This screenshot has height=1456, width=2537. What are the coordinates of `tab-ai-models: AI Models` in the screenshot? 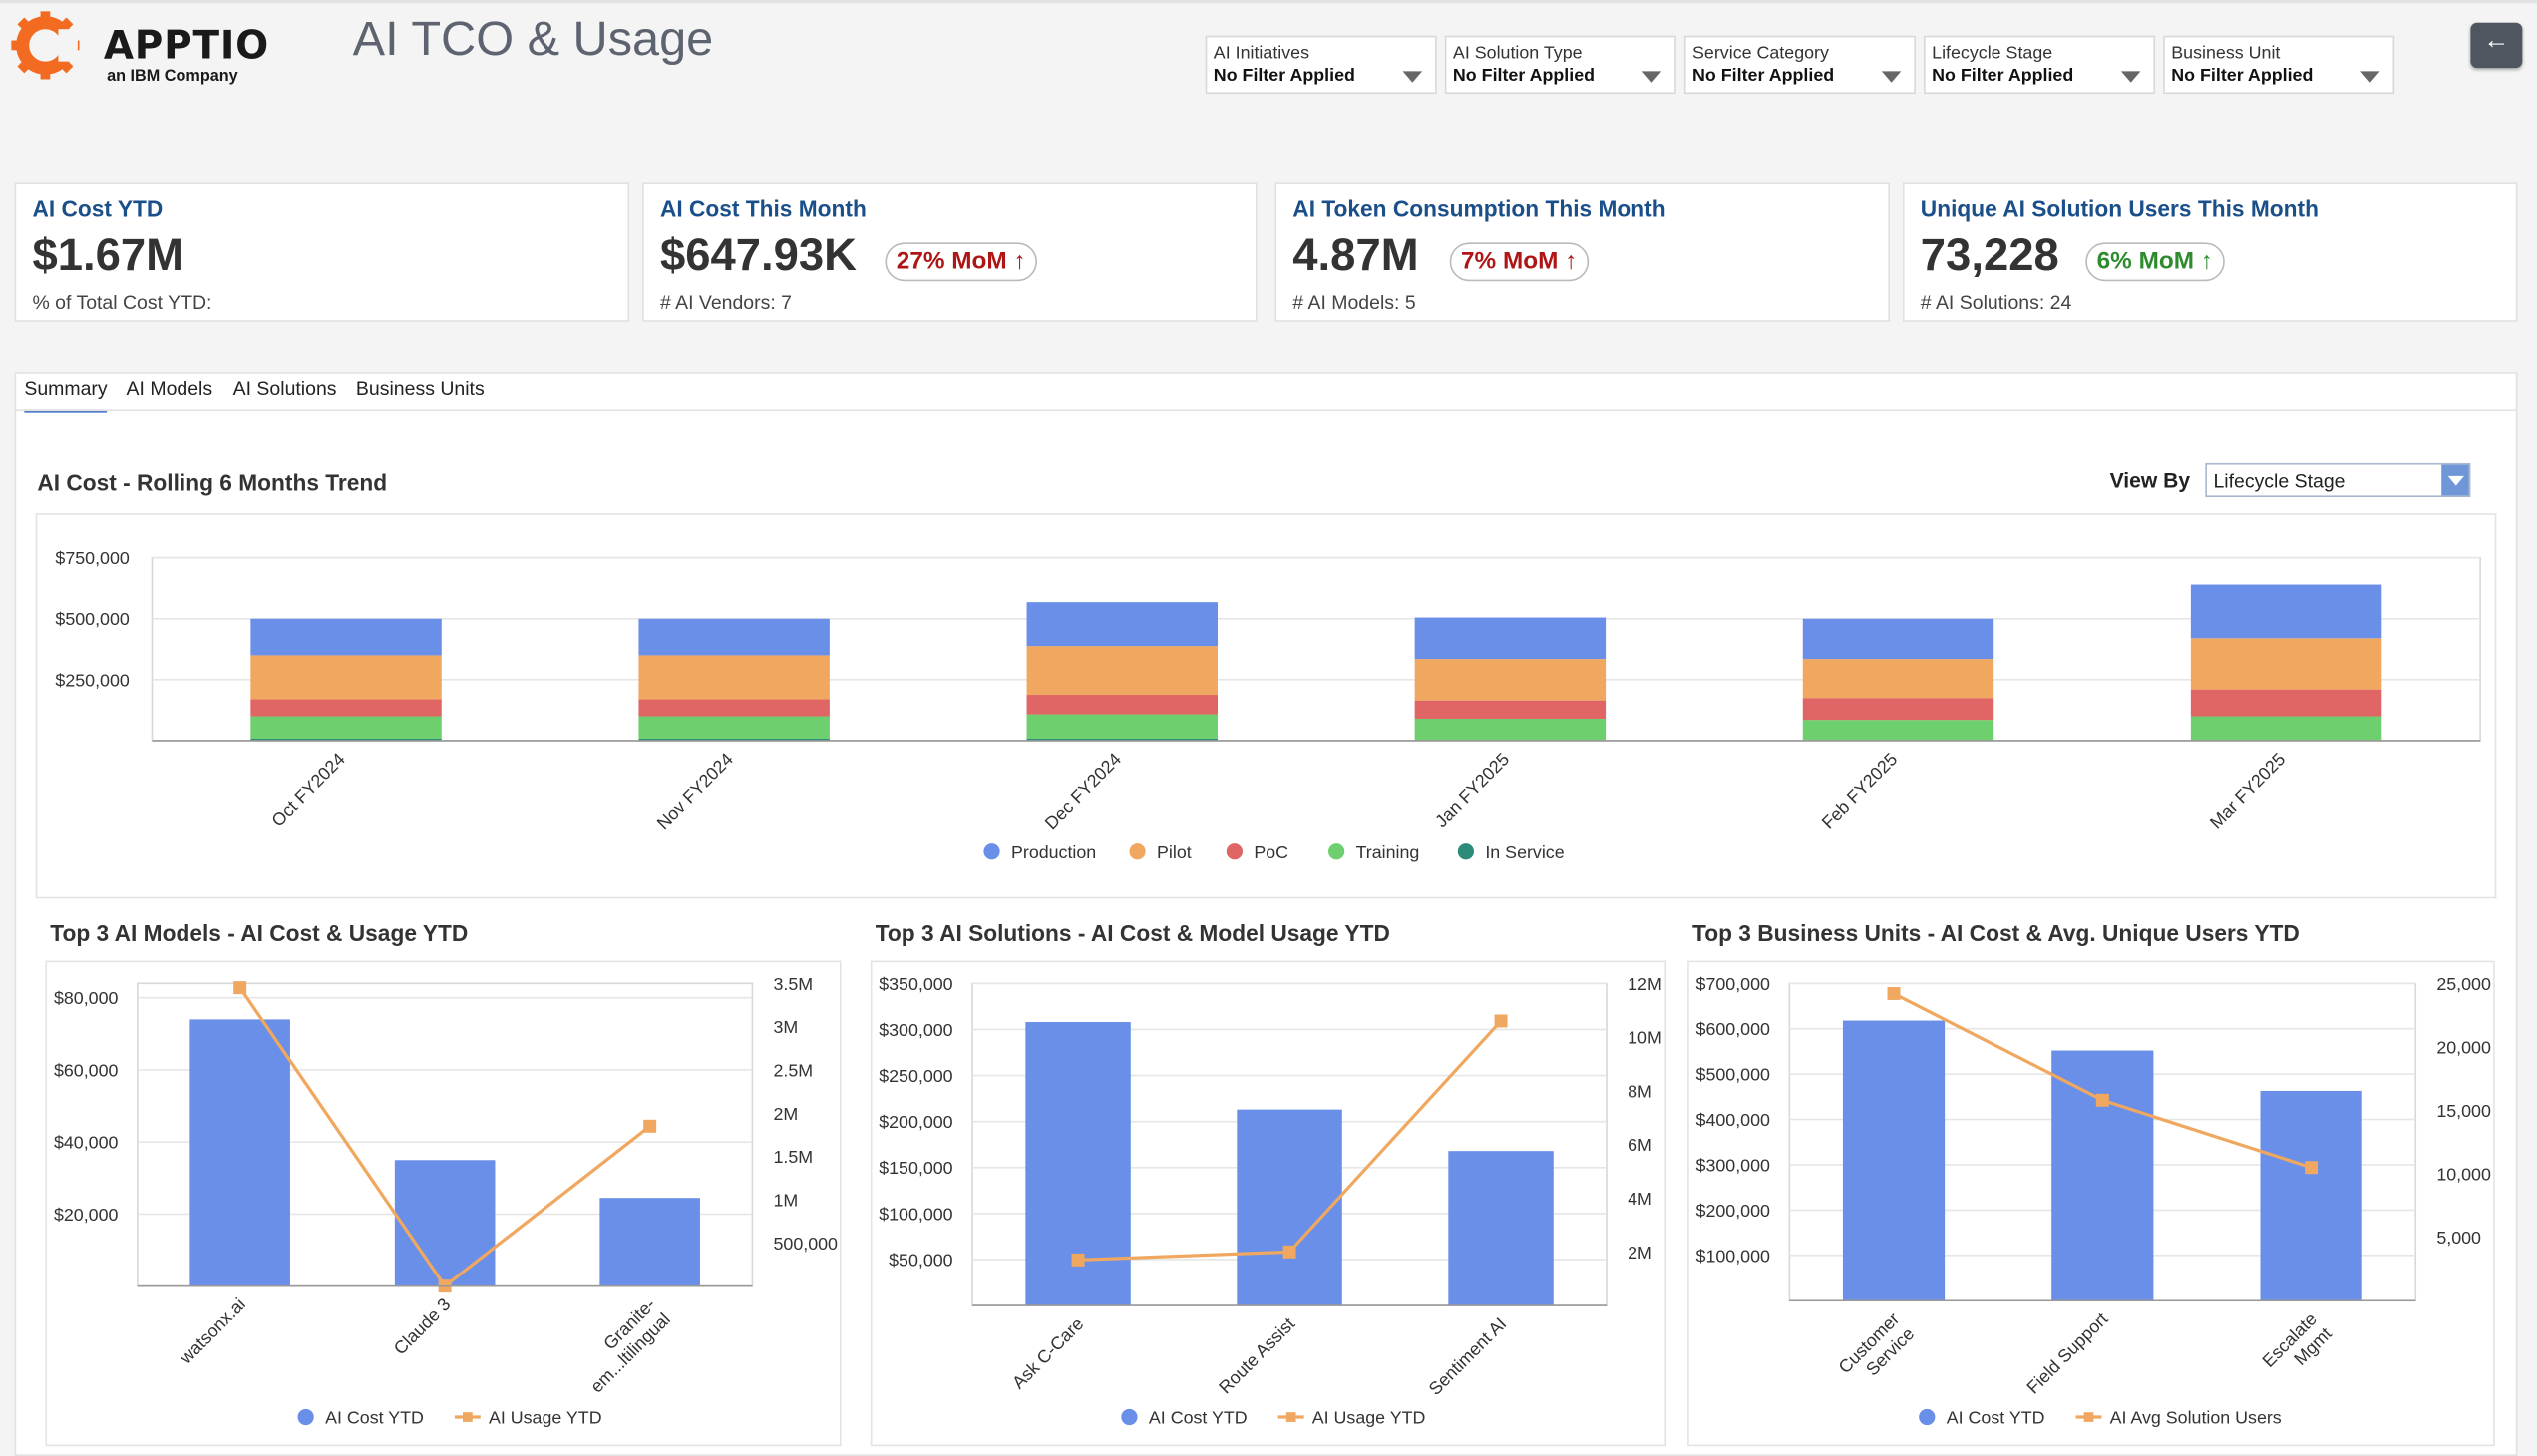 It's located at (169, 388).